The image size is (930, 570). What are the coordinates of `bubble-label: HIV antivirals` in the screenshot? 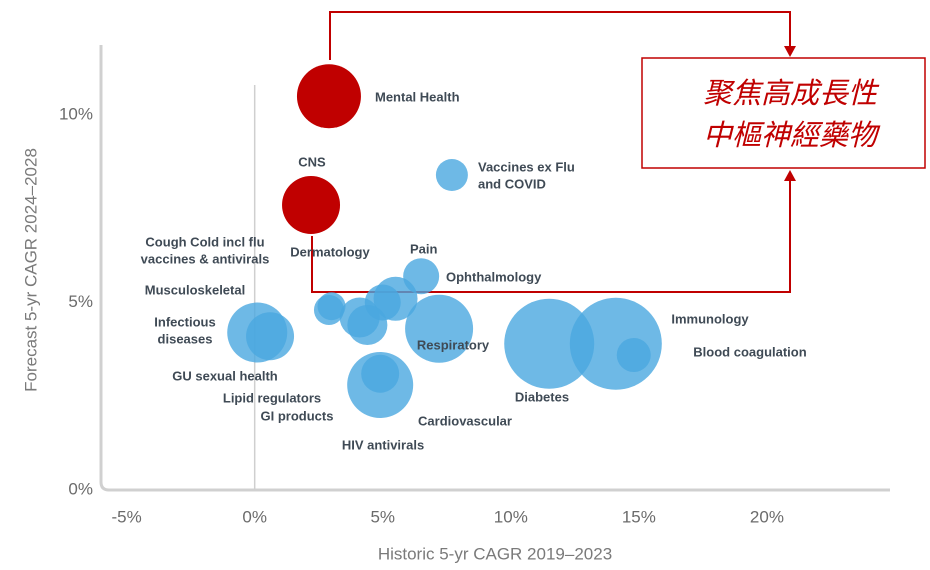 It's located at (383, 444).